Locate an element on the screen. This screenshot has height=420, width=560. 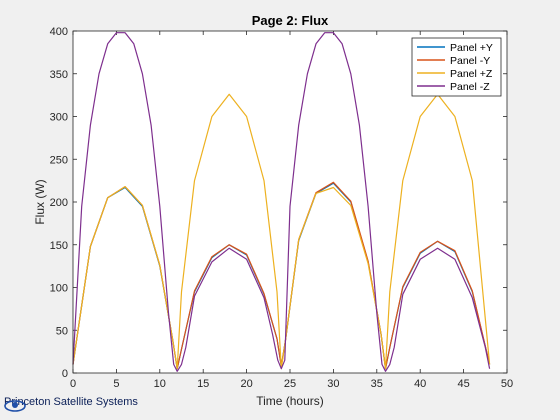
x-tick-label: 30 is located at coordinates (333, 384).